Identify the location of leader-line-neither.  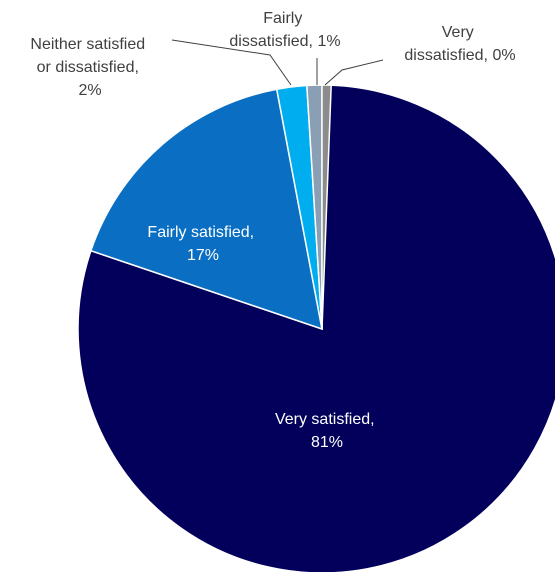
(231, 62).